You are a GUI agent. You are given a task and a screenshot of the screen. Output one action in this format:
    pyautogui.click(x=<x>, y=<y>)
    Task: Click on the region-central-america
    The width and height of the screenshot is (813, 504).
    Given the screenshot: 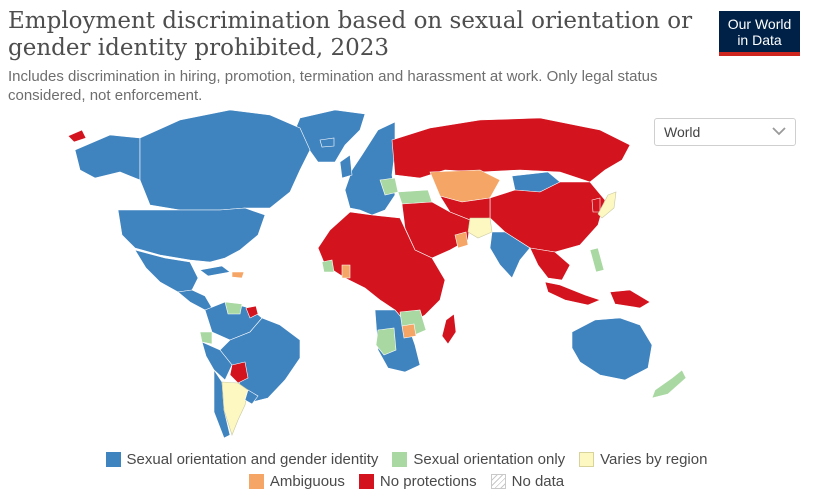 What is the action you would take?
    pyautogui.click(x=195, y=300)
    